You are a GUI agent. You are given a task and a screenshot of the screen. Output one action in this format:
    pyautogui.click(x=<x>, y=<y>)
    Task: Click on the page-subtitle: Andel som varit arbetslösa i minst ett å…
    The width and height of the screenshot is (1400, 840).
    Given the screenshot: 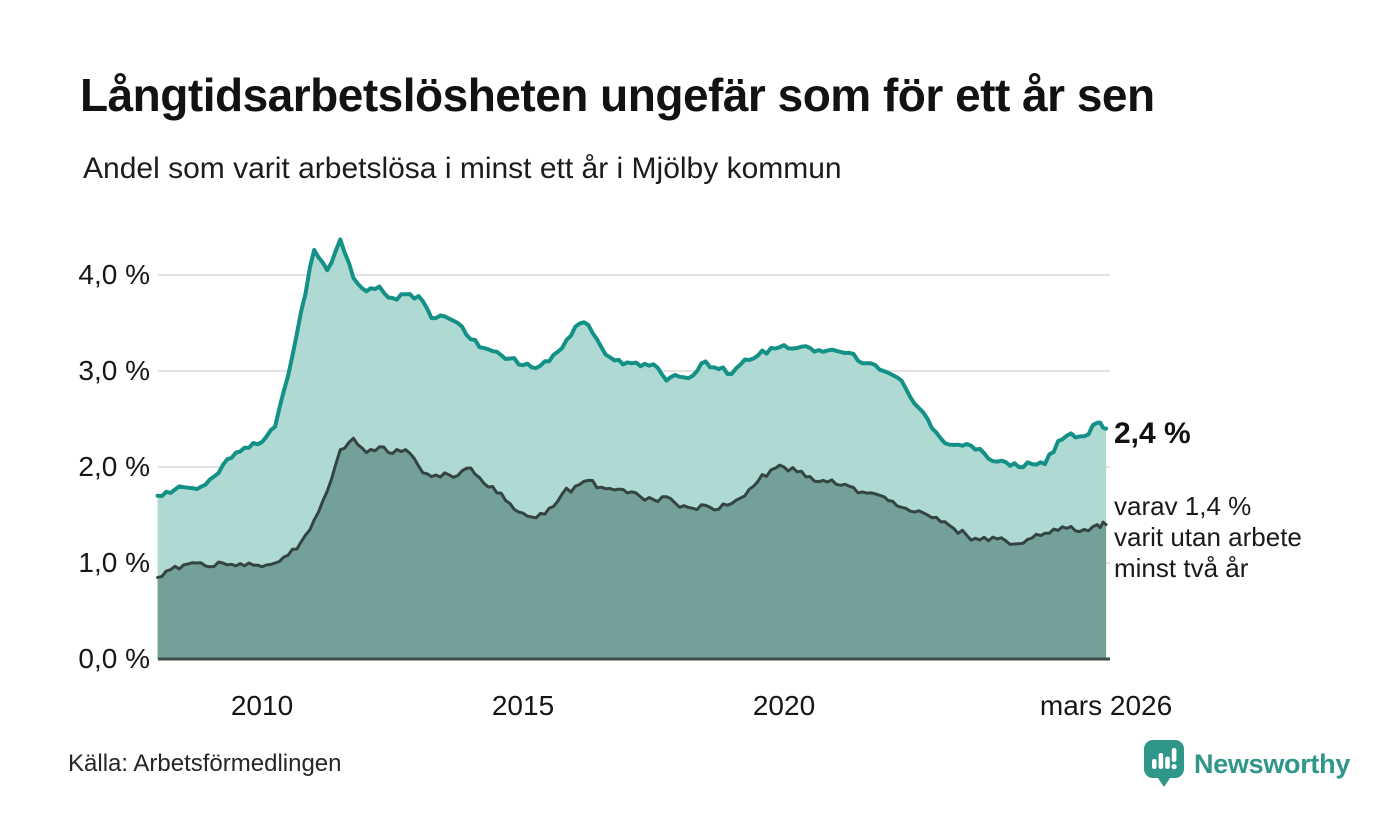 What is the action you would take?
    pyautogui.click(x=462, y=168)
    